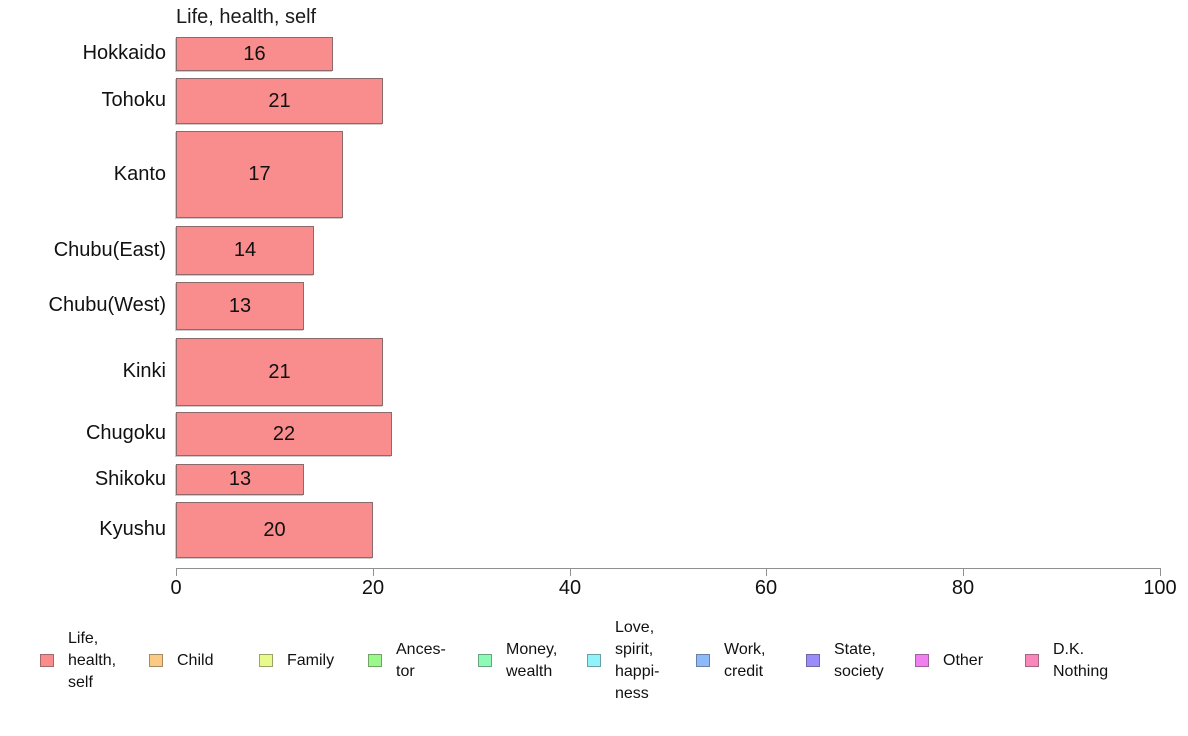 Image resolution: width=1188 pixels, height=736 pixels. I want to click on legend-label: Other, so click(963, 660).